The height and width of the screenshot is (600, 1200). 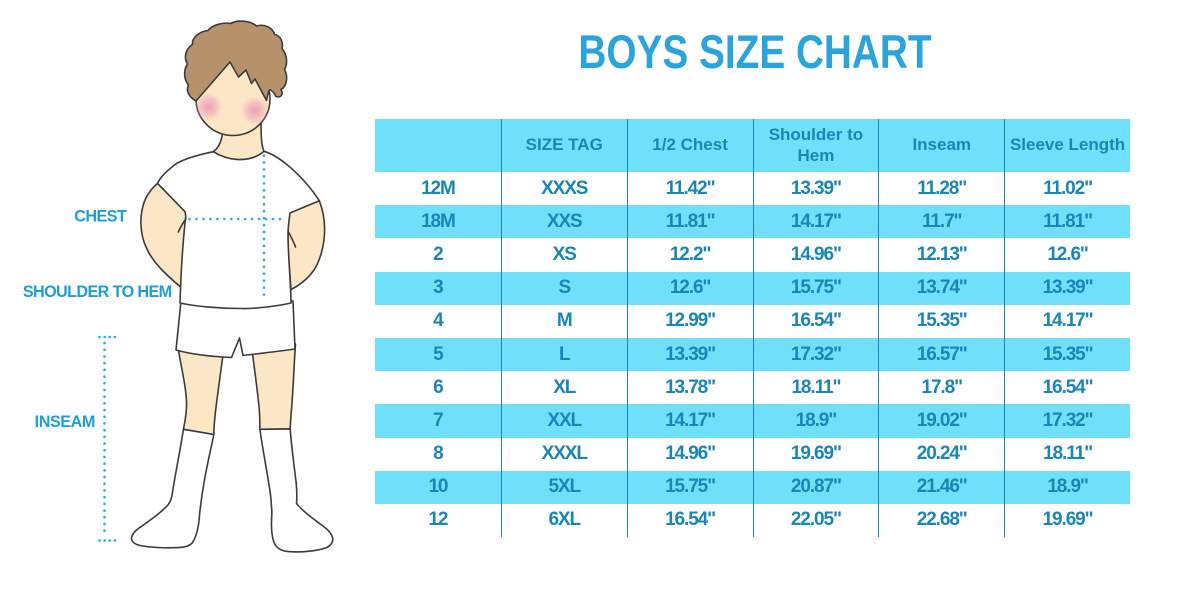 I want to click on svg-text: INSEAM, so click(x=65, y=422).